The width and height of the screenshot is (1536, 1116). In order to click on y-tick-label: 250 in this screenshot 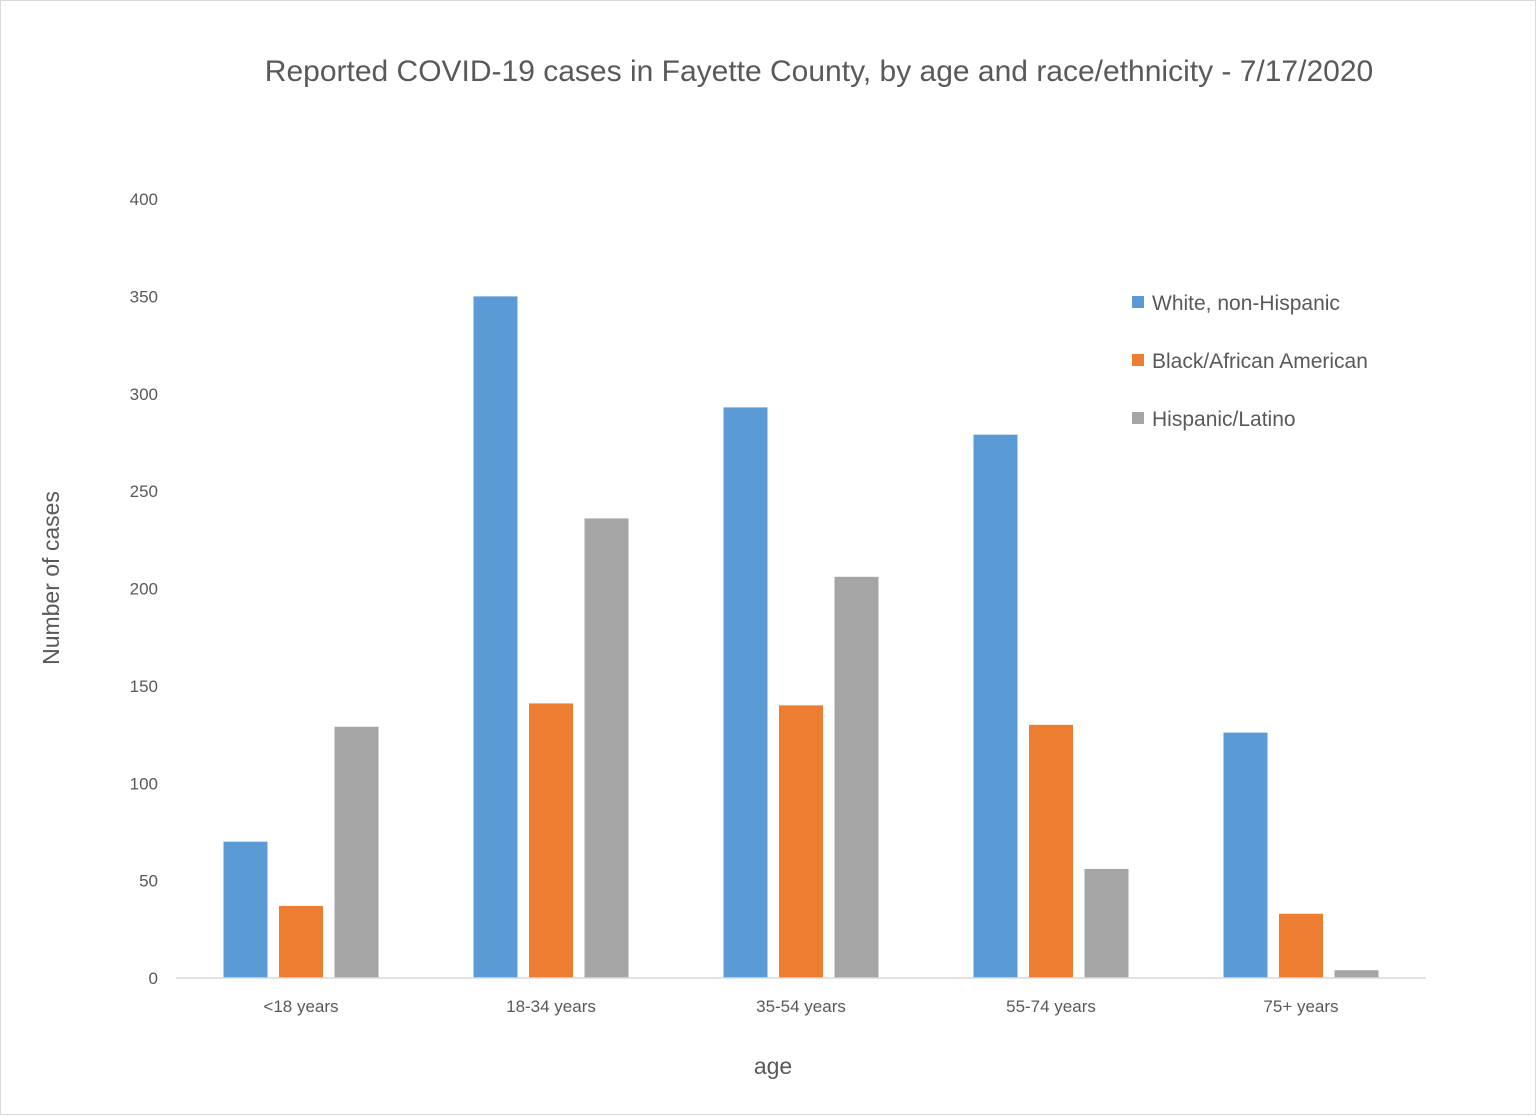, I will do `click(144, 491)`.